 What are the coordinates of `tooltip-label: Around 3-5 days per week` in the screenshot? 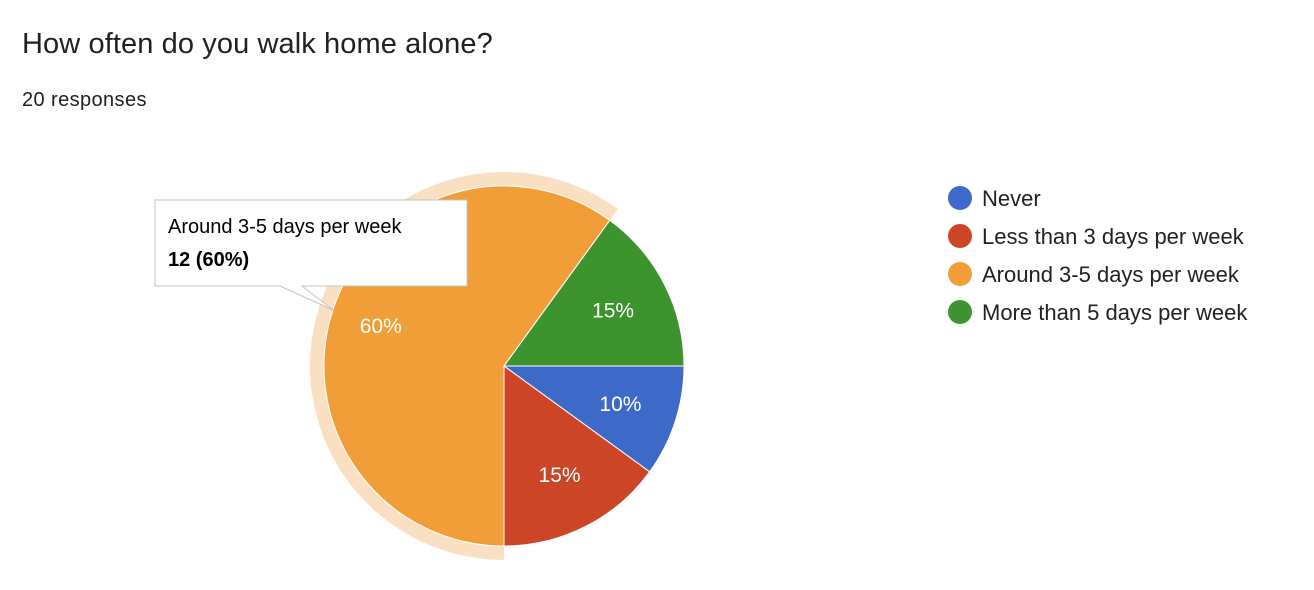 It's located at (285, 227).